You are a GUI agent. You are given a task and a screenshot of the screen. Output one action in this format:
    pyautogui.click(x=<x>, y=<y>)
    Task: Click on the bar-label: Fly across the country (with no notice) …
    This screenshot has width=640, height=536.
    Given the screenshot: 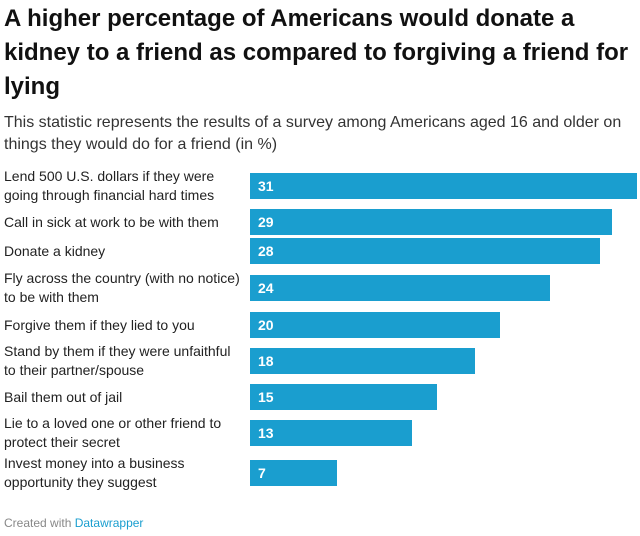 What is the action you would take?
    pyautogui.click(x=122, y=287)
    